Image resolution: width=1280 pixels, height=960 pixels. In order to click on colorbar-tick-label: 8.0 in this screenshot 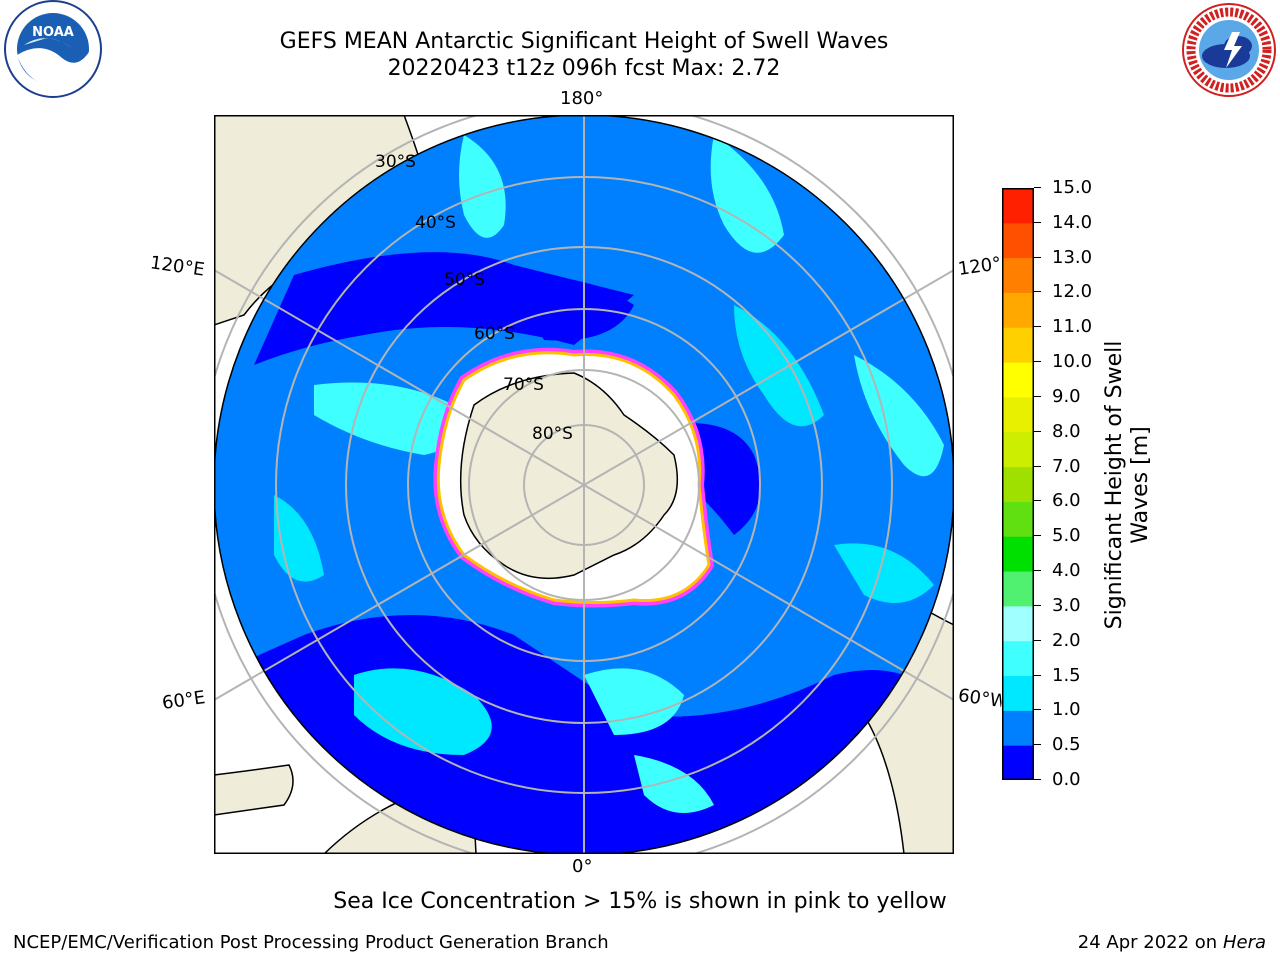, I will do `click(1066, 431)`.